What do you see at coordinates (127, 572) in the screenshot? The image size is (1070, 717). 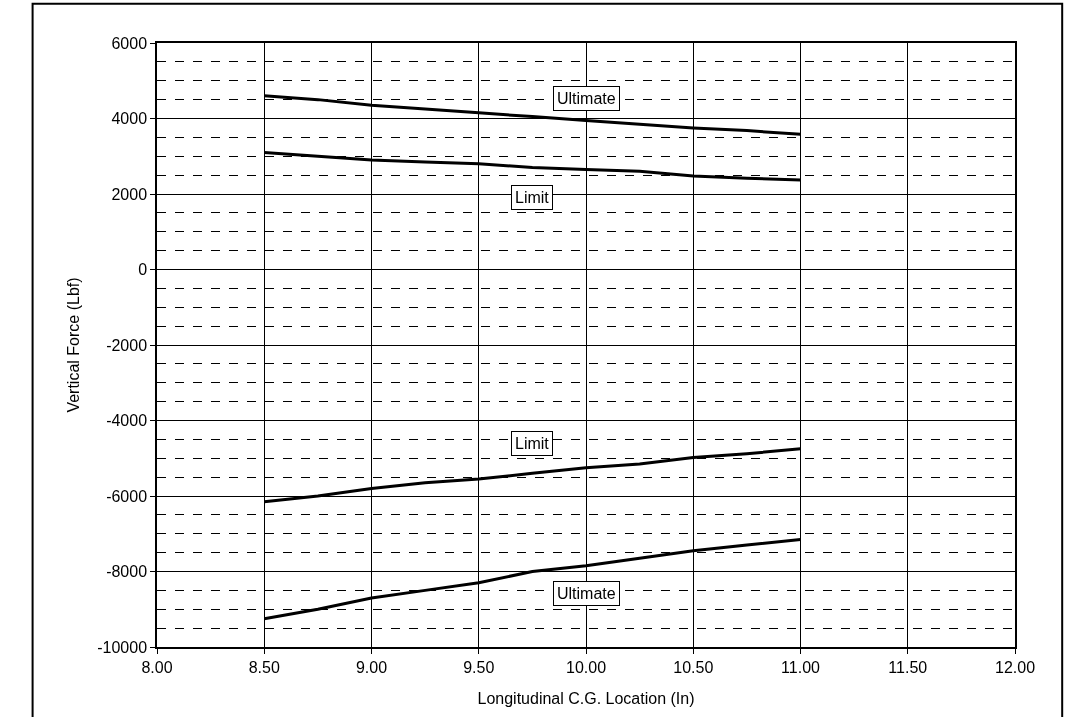 I see `y-tick-label: -8000` at bounding box center [127, 572].